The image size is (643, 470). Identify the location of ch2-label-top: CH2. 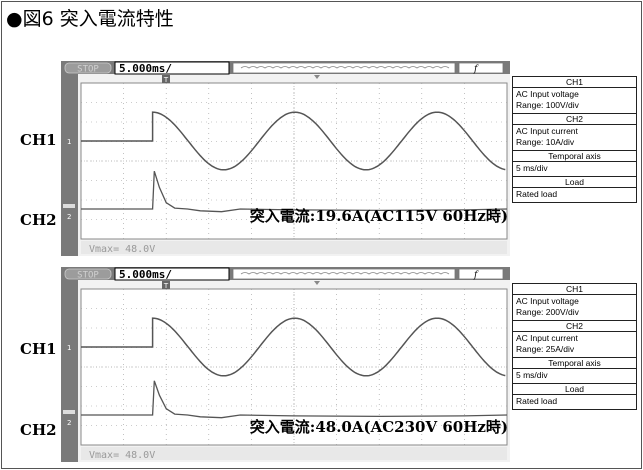
(38, 220).